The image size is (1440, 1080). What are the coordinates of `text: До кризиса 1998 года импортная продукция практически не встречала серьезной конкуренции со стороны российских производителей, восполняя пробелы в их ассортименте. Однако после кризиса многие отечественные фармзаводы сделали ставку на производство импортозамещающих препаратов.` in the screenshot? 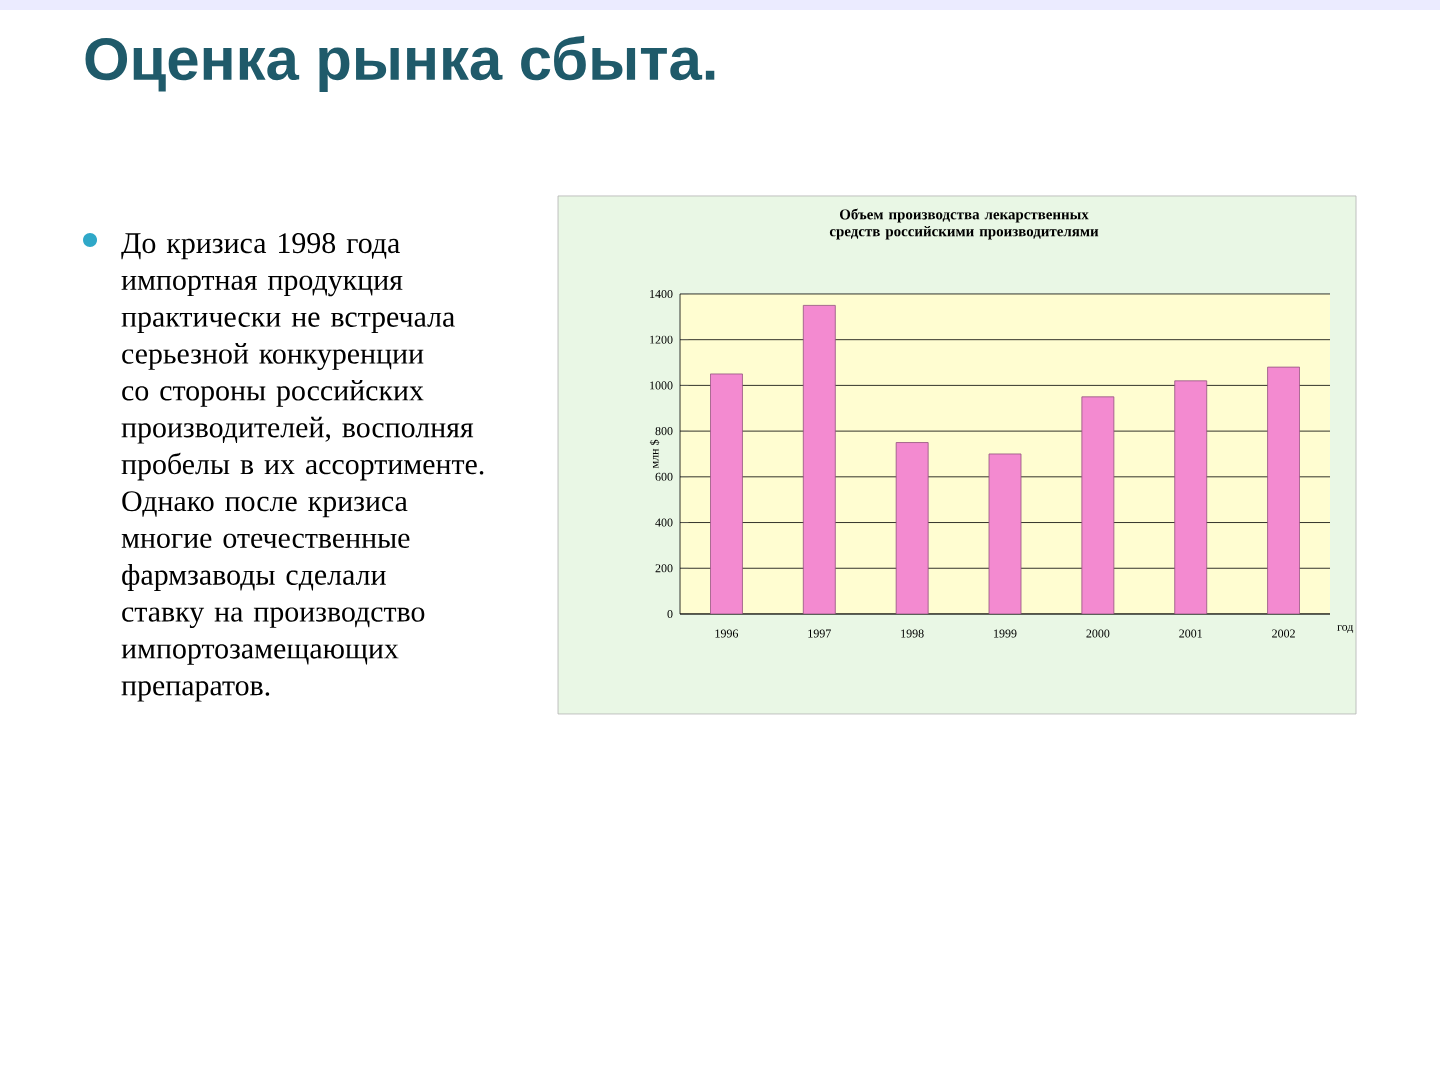 It's located at (302, 467).